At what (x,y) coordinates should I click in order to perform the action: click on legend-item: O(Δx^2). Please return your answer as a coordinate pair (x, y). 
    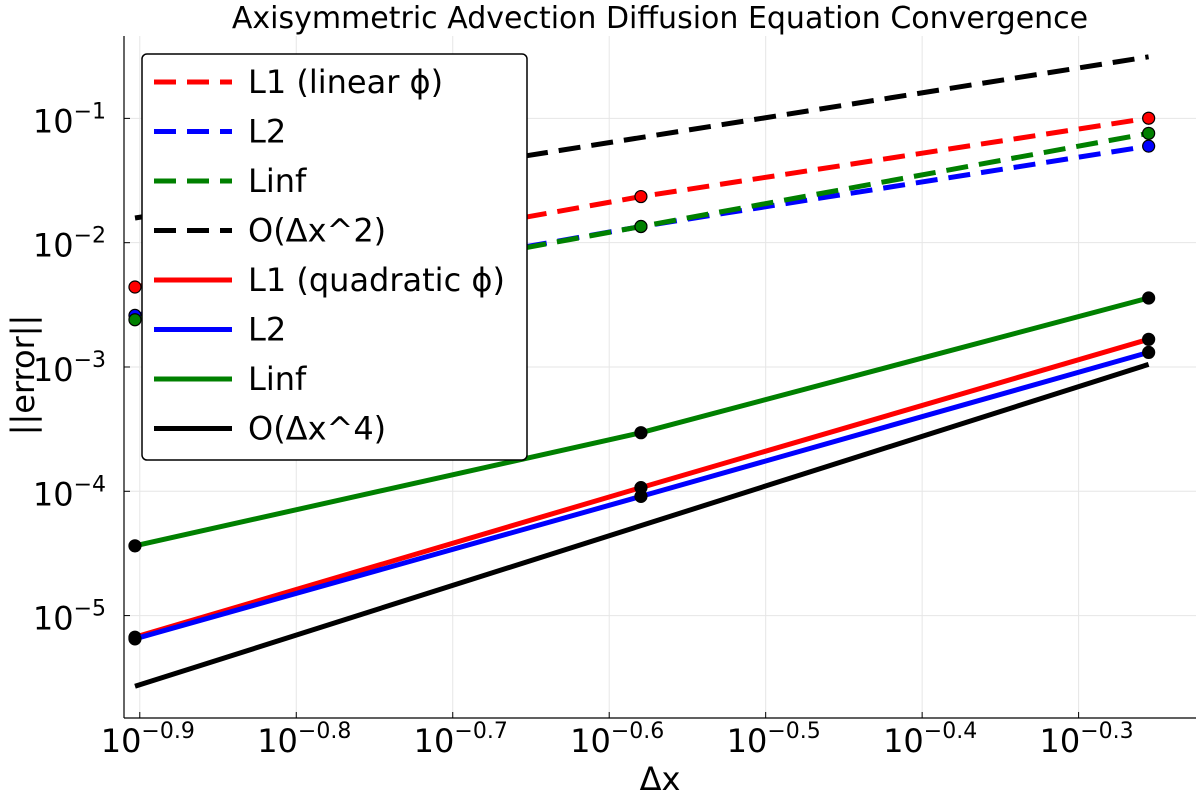
    Looking at the image, I should click on (270, 231).